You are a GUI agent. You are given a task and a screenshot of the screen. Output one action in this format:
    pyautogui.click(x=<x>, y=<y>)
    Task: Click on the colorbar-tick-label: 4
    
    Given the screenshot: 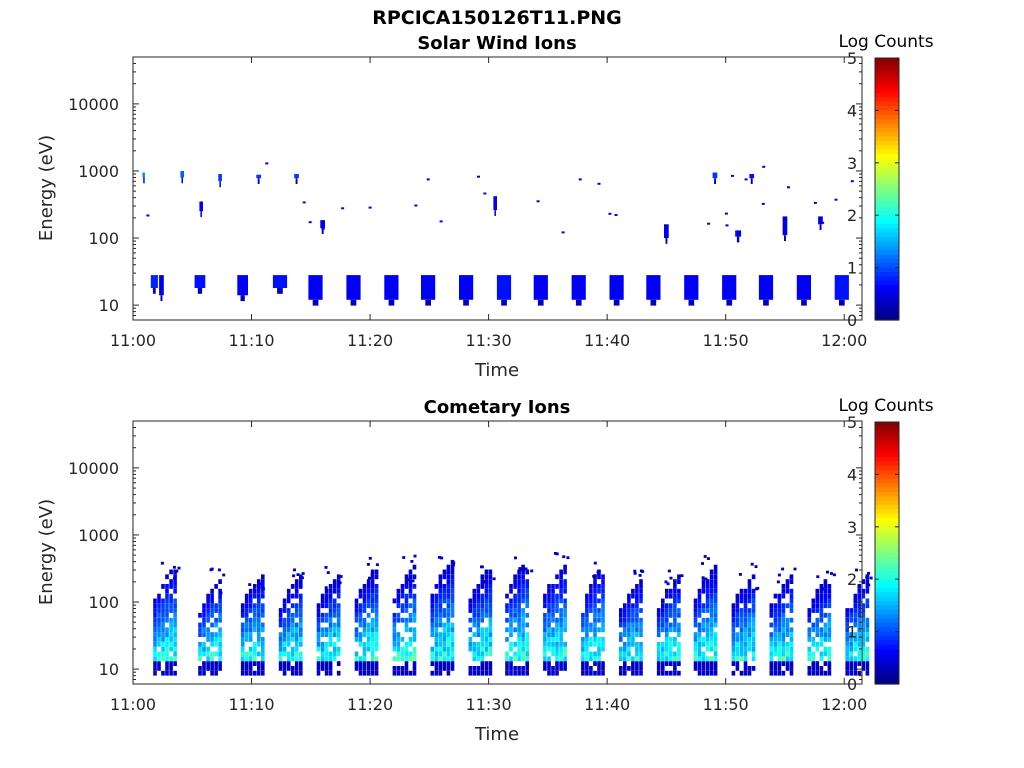 What is the action you would take?
    pyautogui.click(x=852, y=474)
    